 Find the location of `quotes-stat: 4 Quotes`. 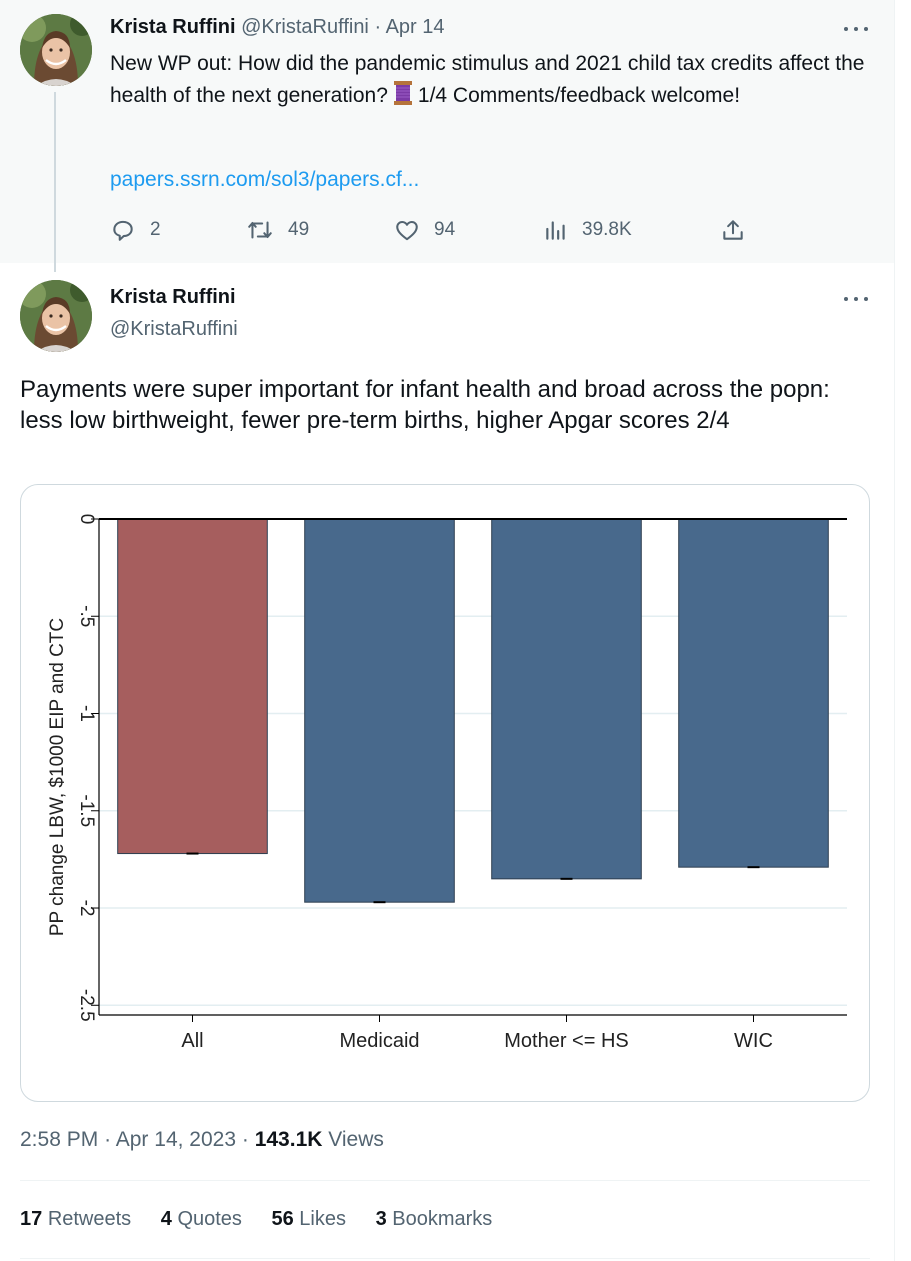

quotes-stat: 4 Quotes is located at coordinates (201, 1219).